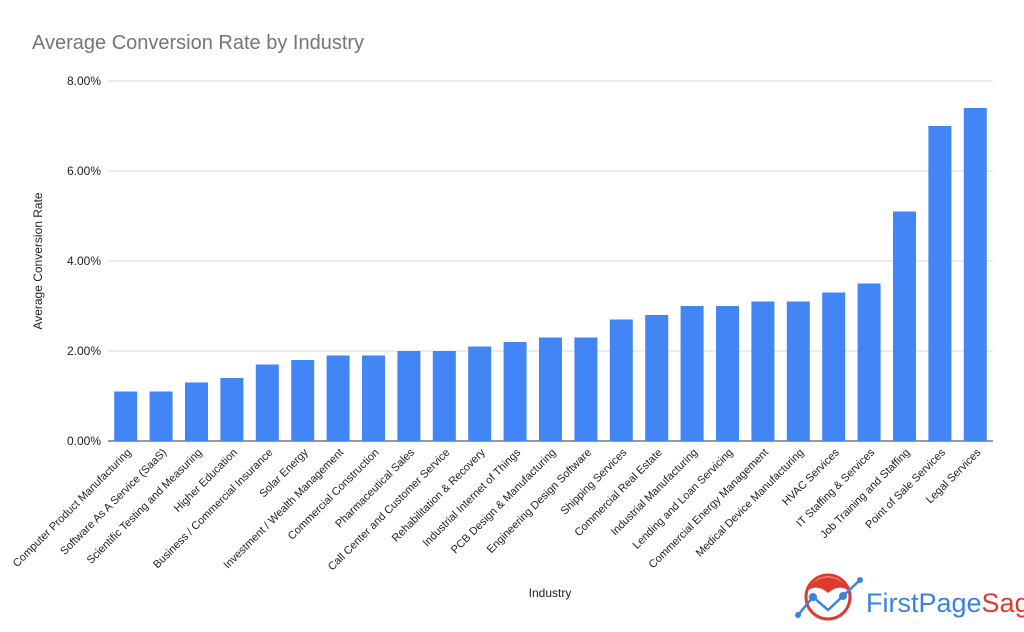  Describe the element at coordinates (38, 261) in the screenshot. I see `y-axis-label: Average Conversion Rate` at that location.